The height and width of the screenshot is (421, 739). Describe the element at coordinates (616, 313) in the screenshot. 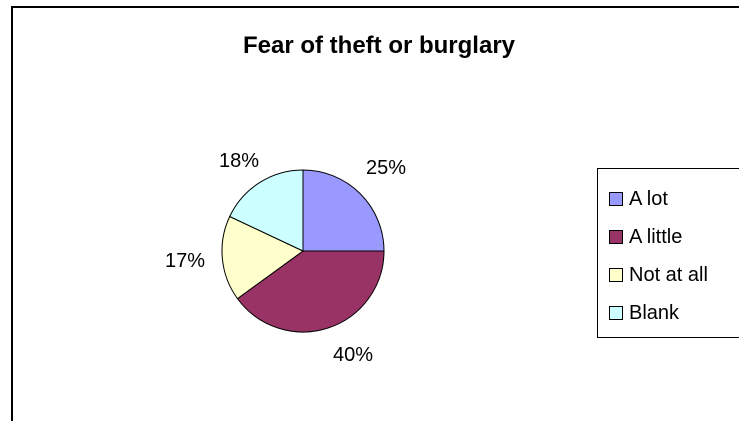

I see `legend-swatch-blank` at that location.